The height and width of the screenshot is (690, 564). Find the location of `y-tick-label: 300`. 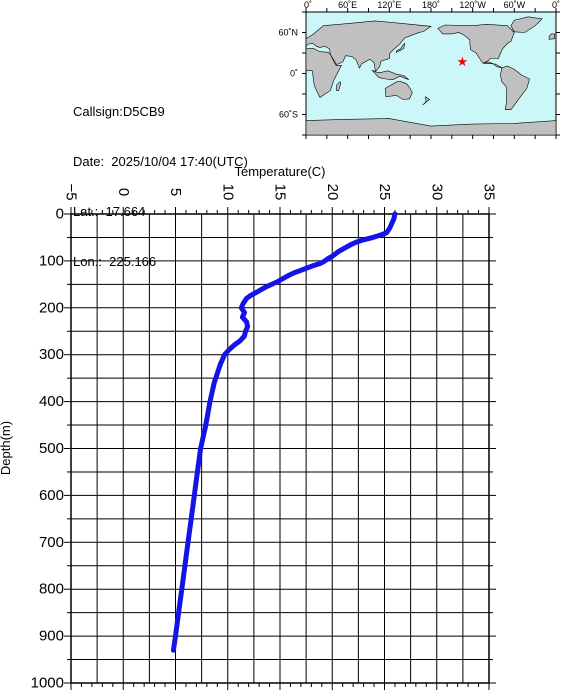

y-tick-label: 300 is located at coordinates (51, 354).